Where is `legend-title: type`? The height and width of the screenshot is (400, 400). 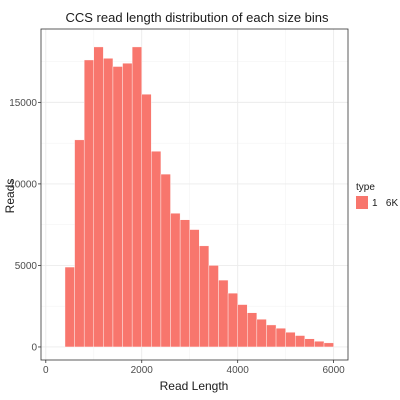
legend-title: type is located at coordinates (365, 187).